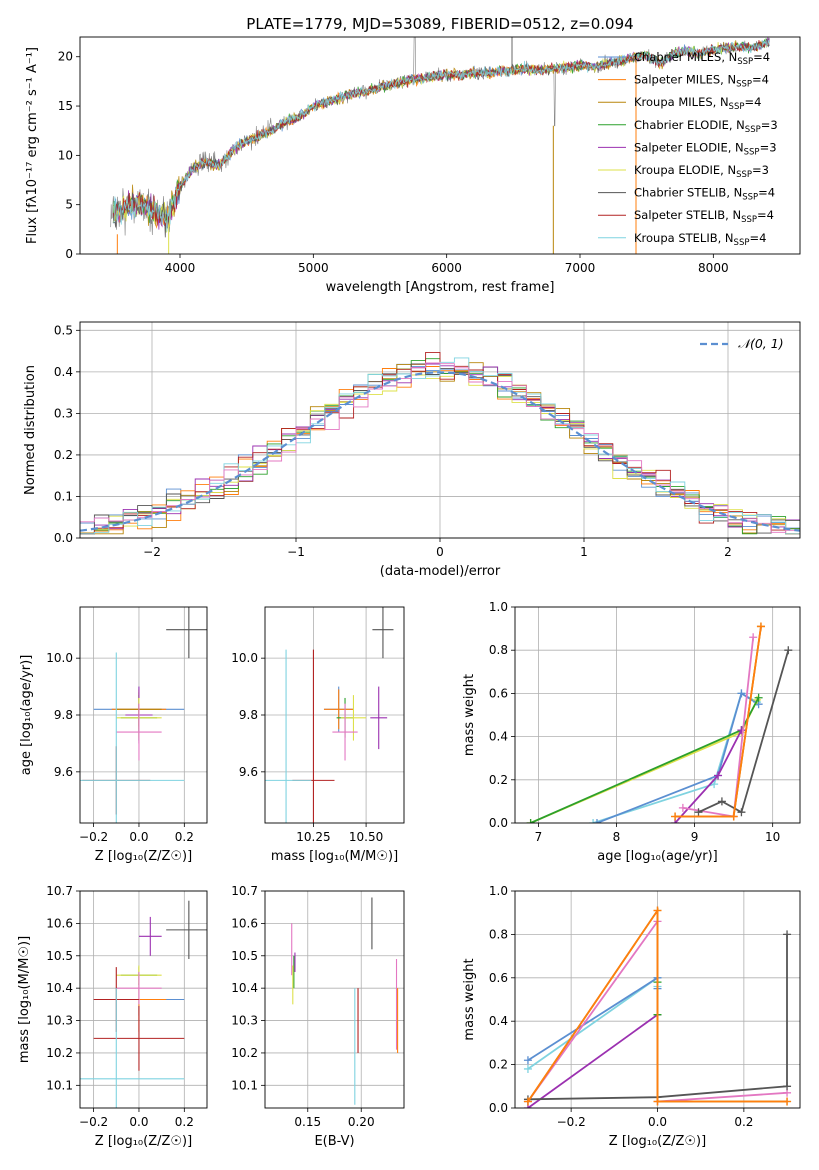 The height and width of the screenshot is (1170, 819). What do you see at coordinates (65, 155) in the screenshot?
I see `spectrum-ytick-label: 10` at bounding box center [65, 155].